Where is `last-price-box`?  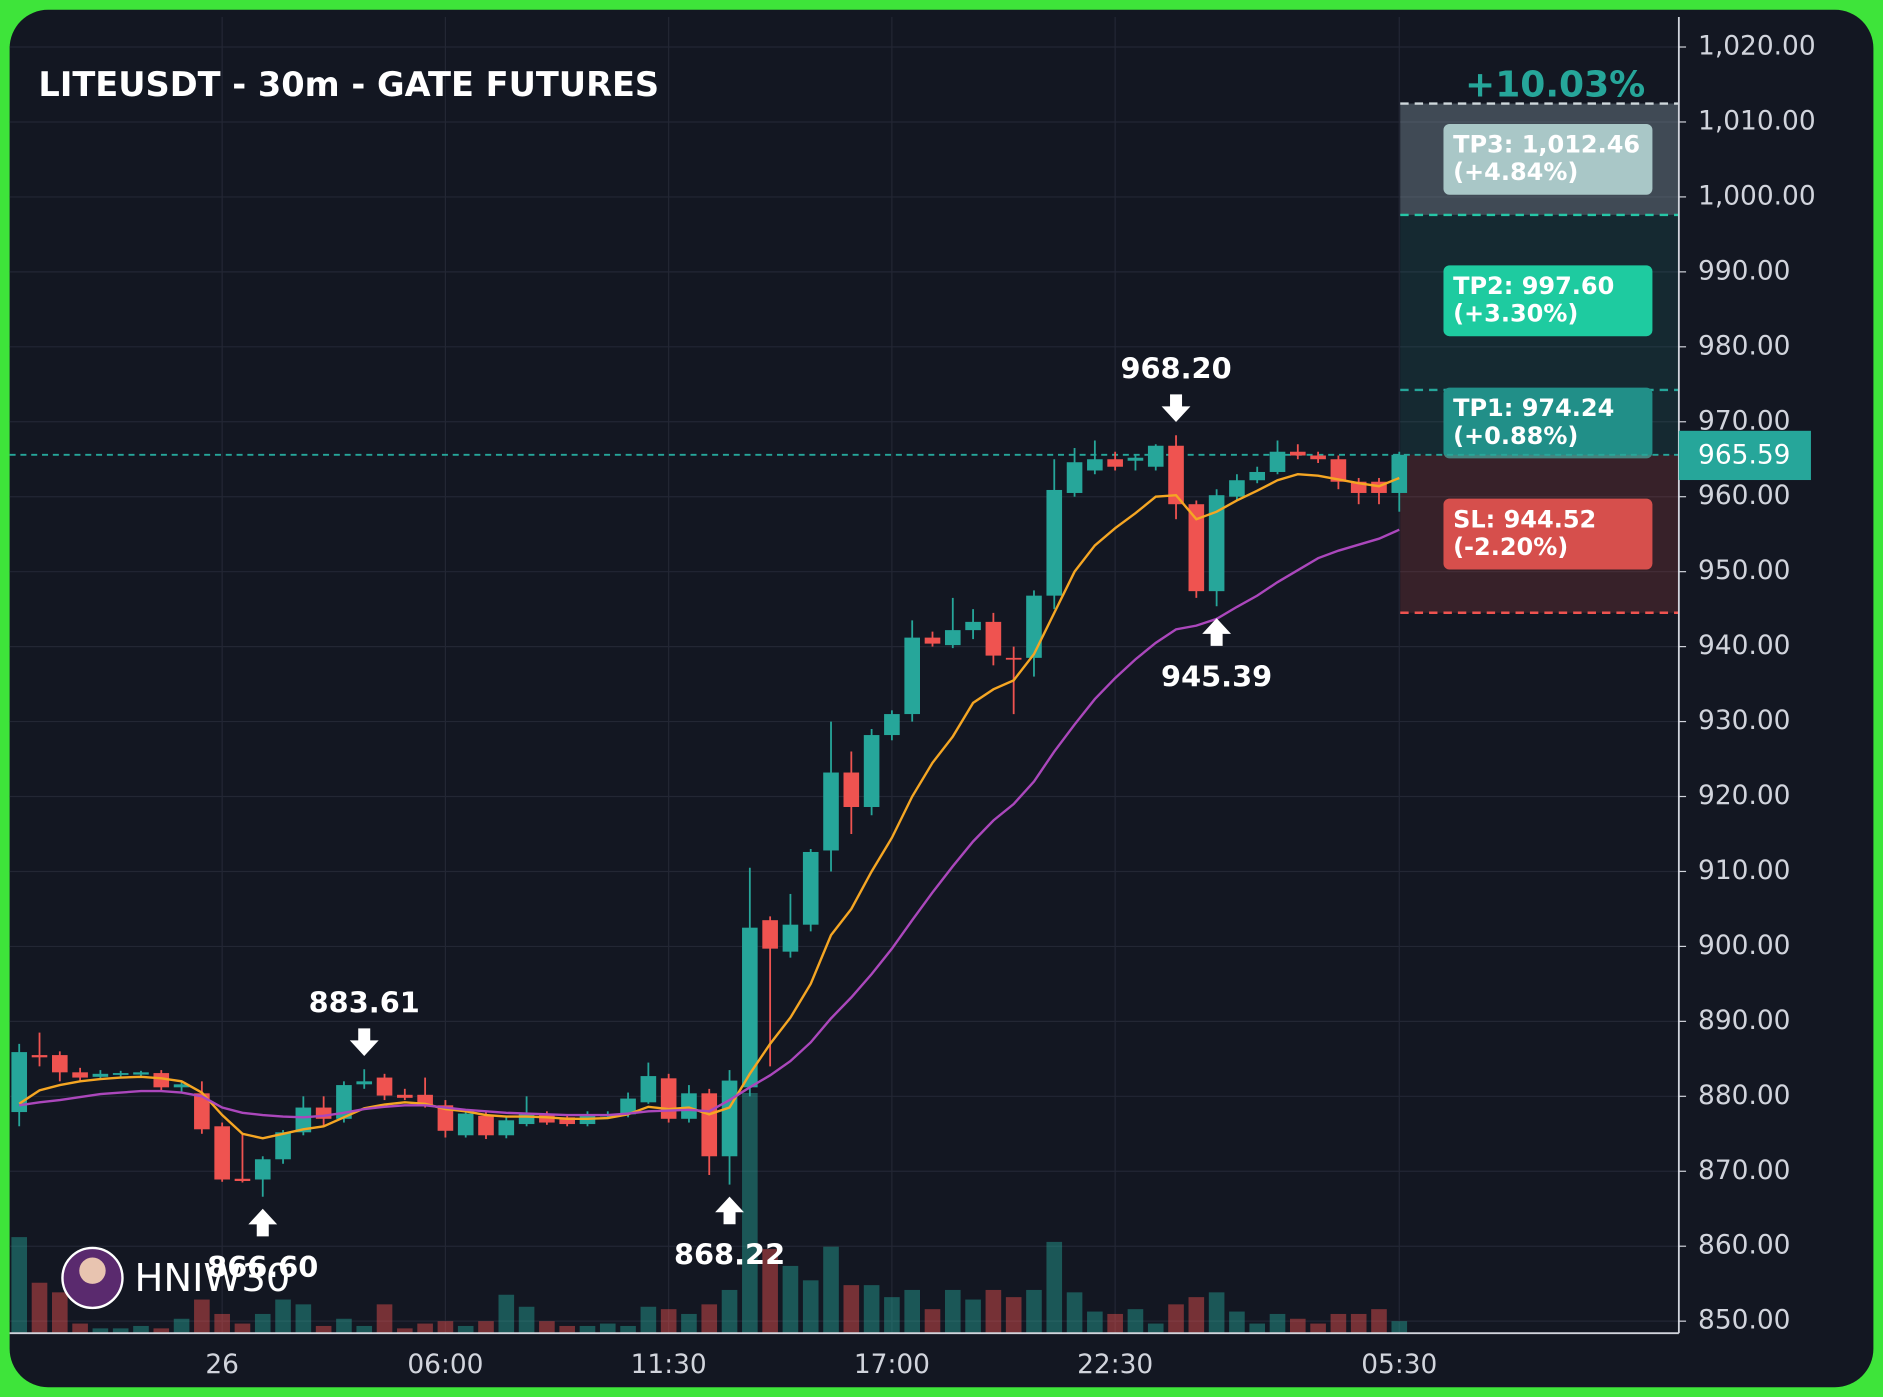
last-price-box is located at coordinates (1744, 455).